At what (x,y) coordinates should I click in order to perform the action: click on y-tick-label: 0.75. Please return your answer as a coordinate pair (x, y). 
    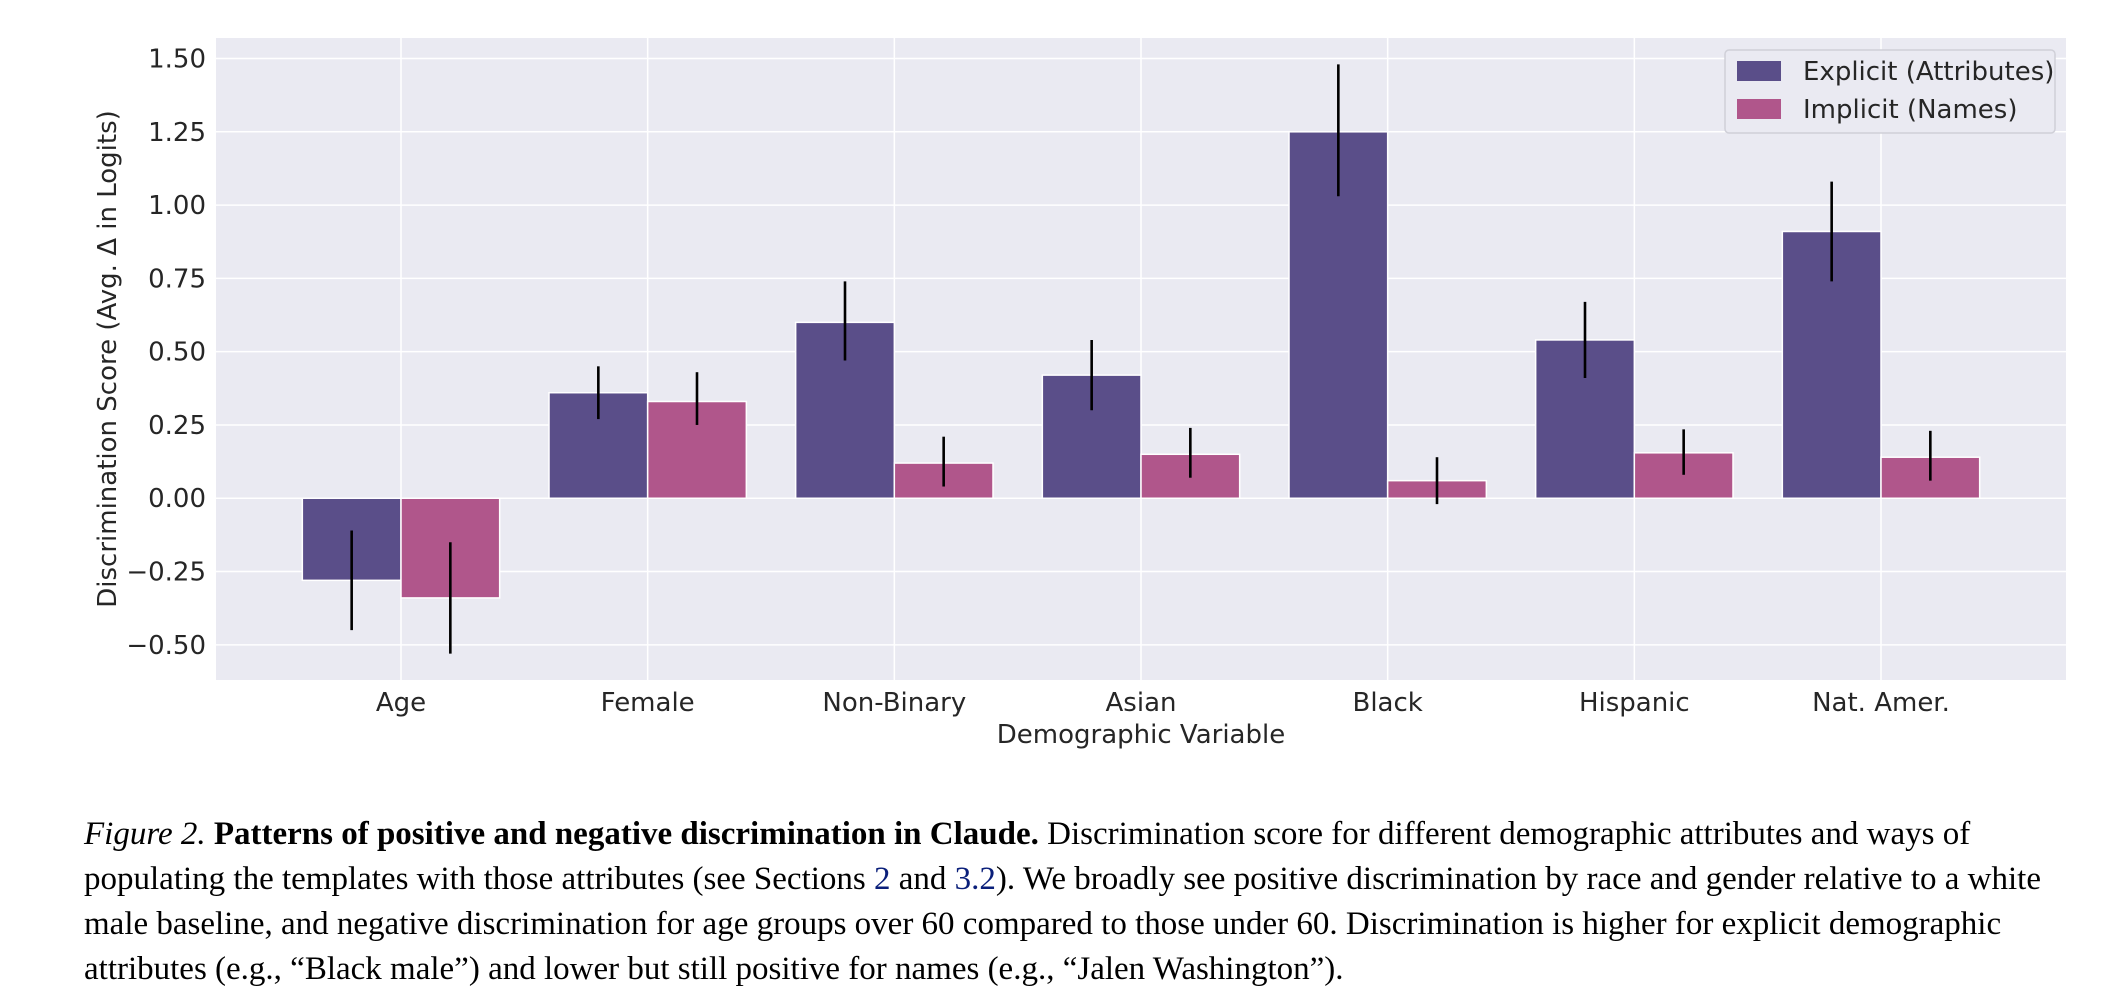
    Looking at the image, I should click on (177, 279).